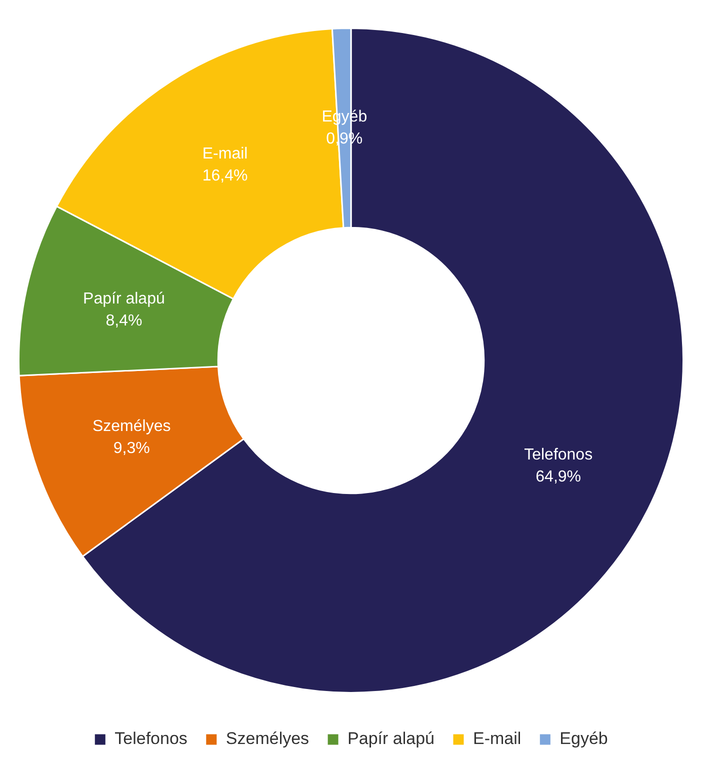 The width and height of the screenshot is (702, 774). I want to click on data-label: 64,9%, so click(559, 477).